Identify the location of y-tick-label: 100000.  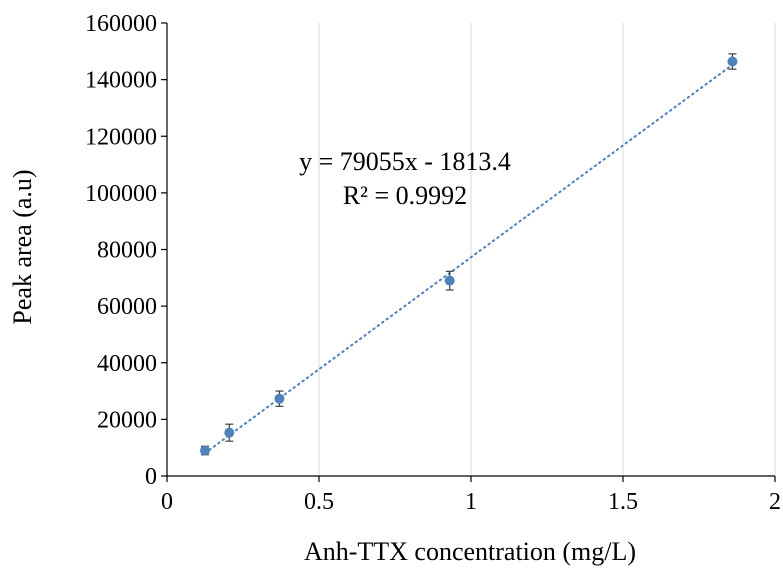
(121, 194).